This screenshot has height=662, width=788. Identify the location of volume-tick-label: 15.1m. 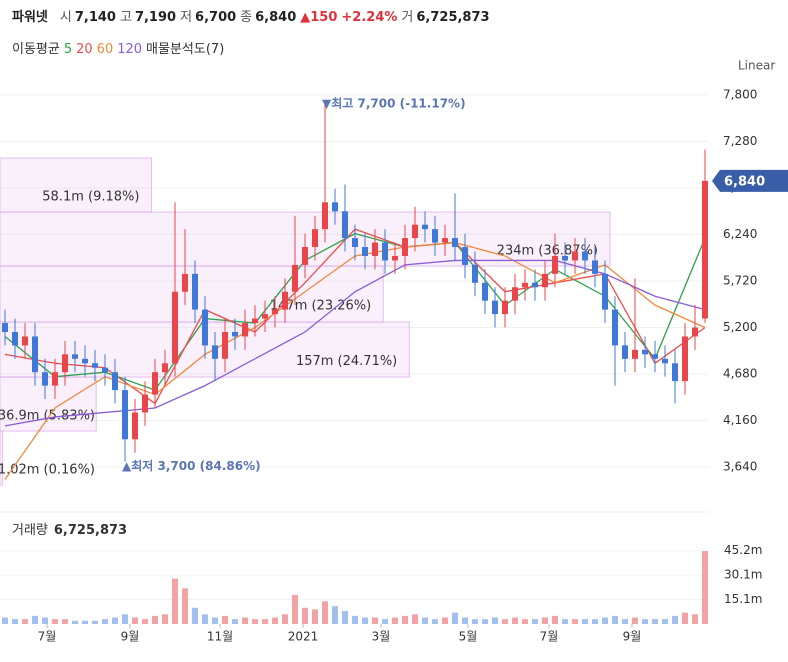
(743, 599).